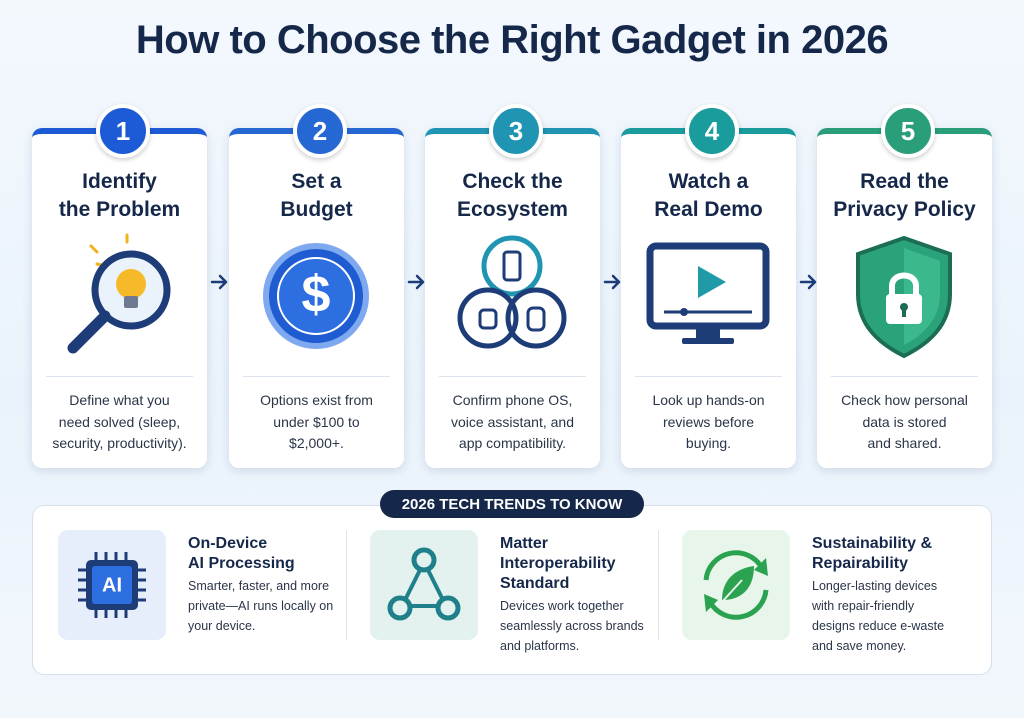  What do you see at coordinates (512, 196) in the screenshot?
I see `step-title: Check the Ecosystem` at bounding box center [512, 196].